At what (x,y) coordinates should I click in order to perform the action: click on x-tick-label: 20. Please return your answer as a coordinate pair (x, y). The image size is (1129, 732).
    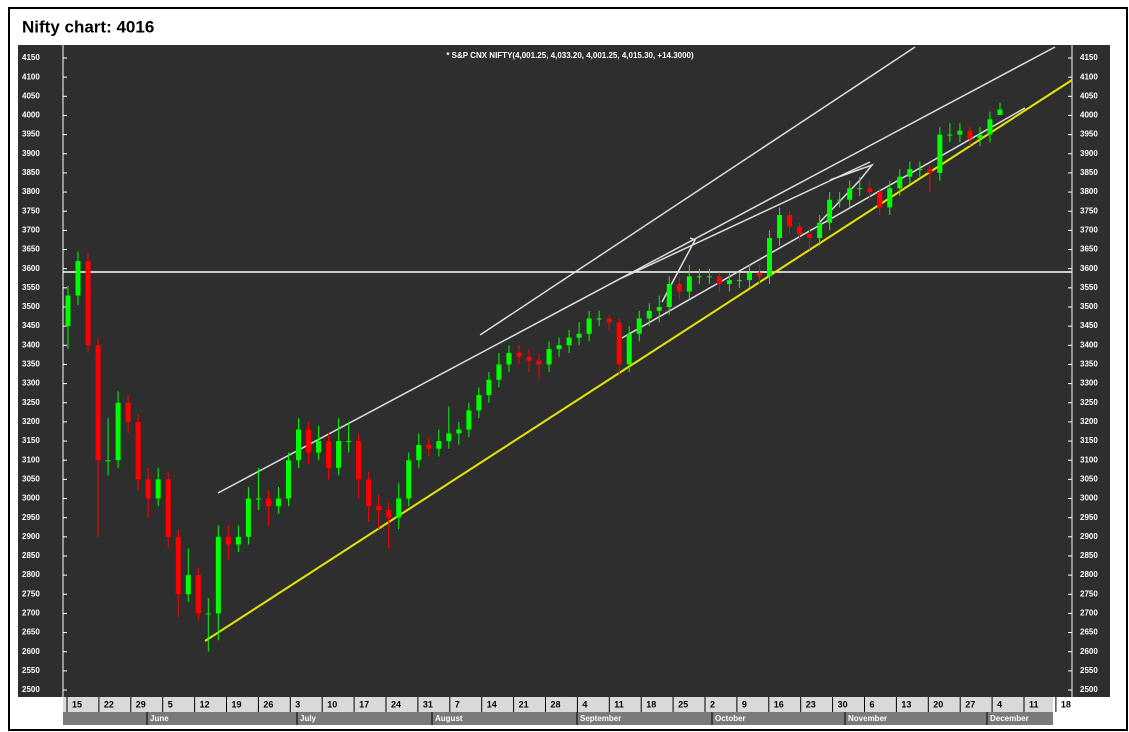
    Looking at the image, I should click on (938, 704).